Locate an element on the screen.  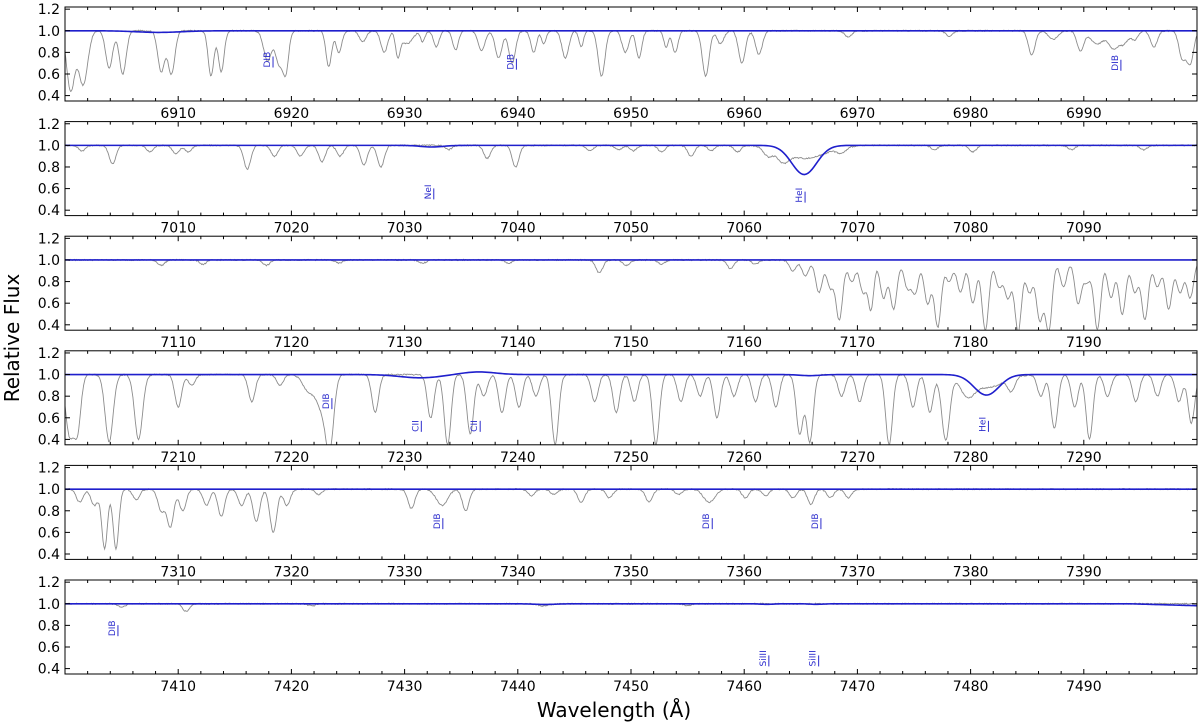
x-tick-label: 7250 is located at coordinates (631, 458).